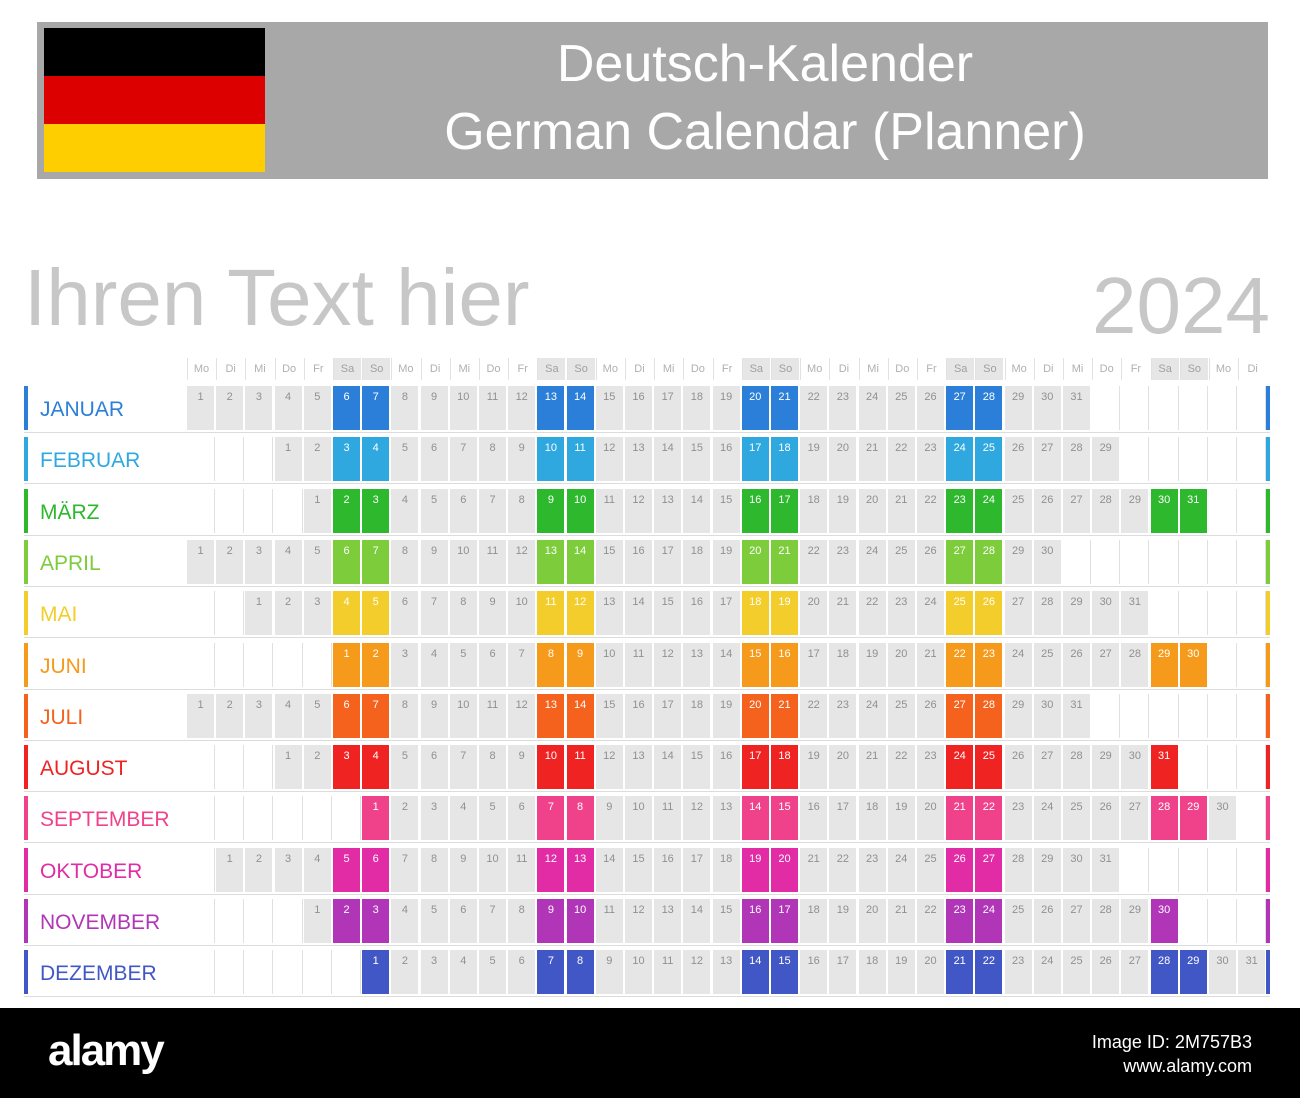 Image resolution: width=1300 pixels, height=1098 pixels. What do you see at coordinates (551, 459) in the screenshot?
I see `weekend-day-cell: 10` at bounding box center [551, 459].